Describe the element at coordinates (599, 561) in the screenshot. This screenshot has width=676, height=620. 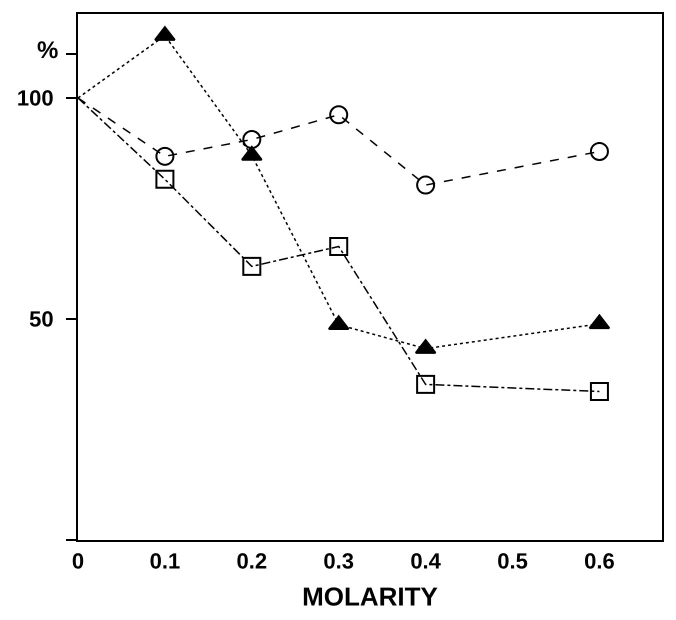
I see `x-tick-label: 0.6` at that location.